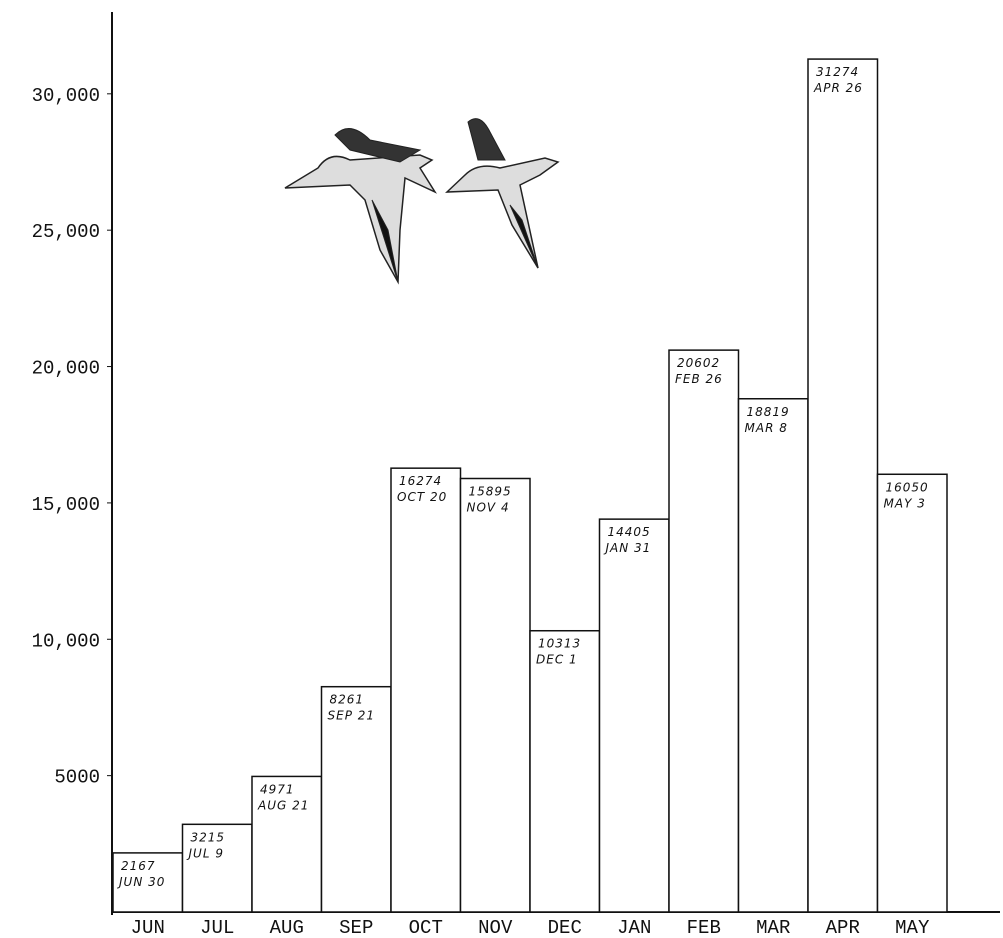 This screenshot has height=938, width=1003. What do you see at coordinates (907, 487) in the screenshot?
I see `value-label: 16050` at bounding box center [907, 487].